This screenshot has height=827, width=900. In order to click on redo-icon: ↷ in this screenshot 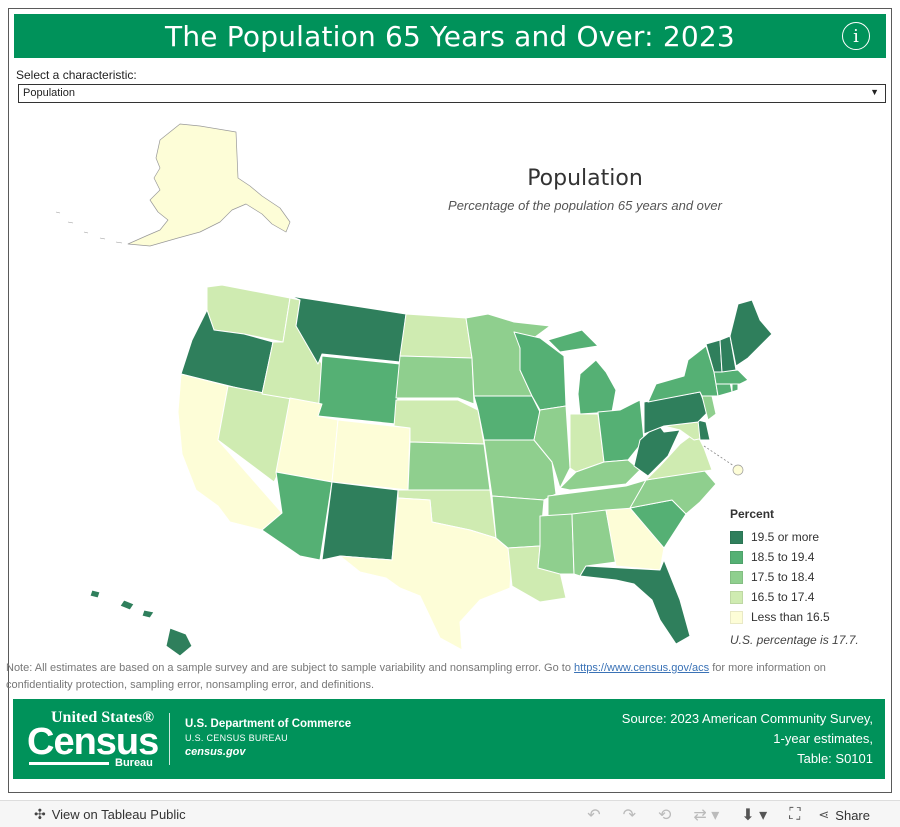, I will do `click(629, 815)`.